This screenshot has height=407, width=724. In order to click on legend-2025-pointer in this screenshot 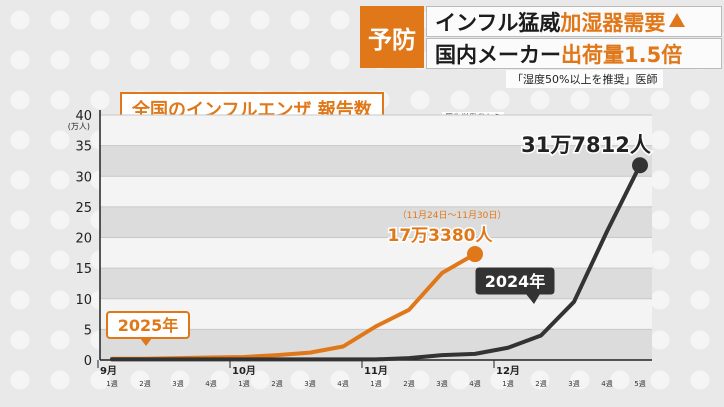, I will do `click(146, 342)`.